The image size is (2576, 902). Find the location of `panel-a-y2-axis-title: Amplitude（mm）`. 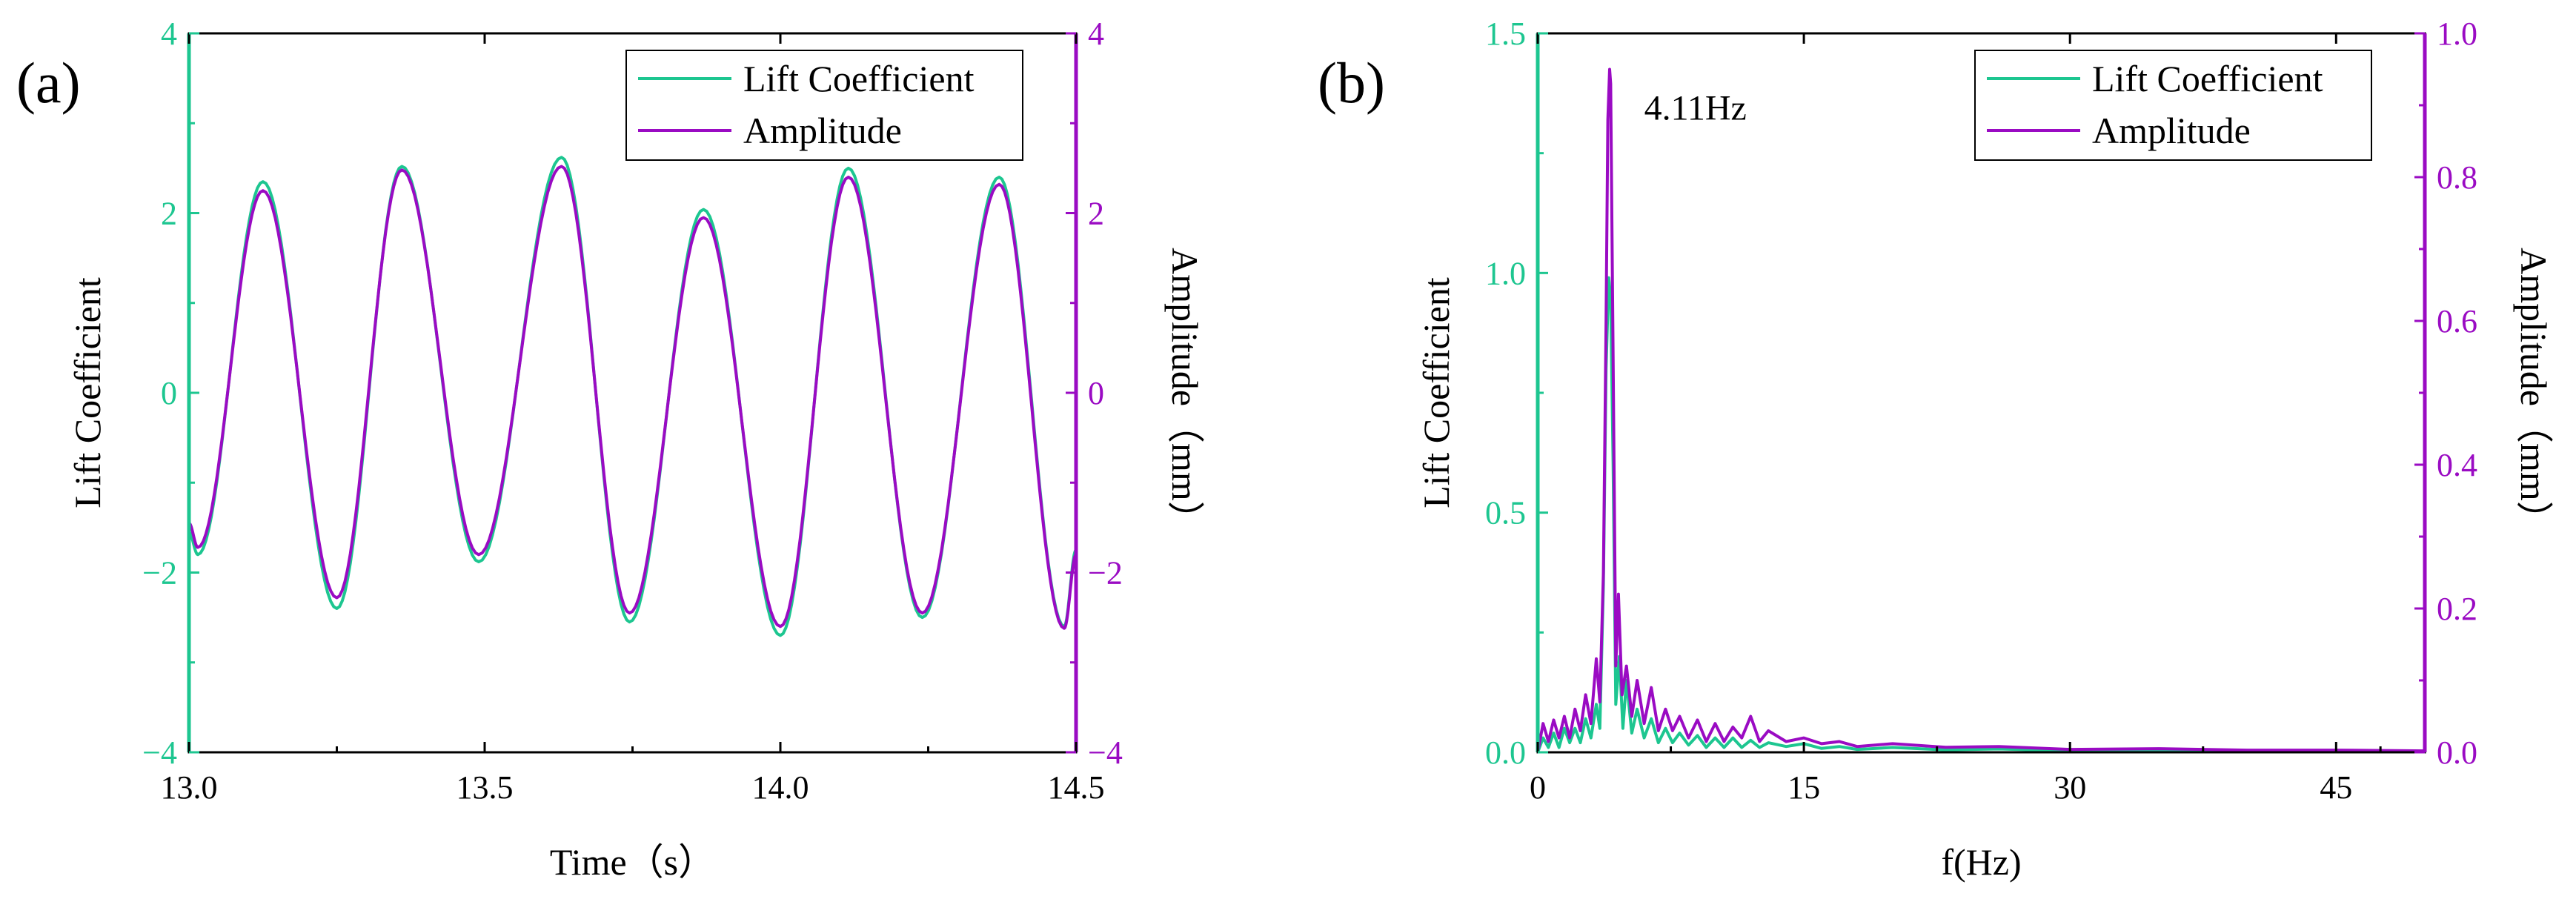

panel-a-y2-axis-title: Amplitude（mm） is located at coordinates (1185, 393).